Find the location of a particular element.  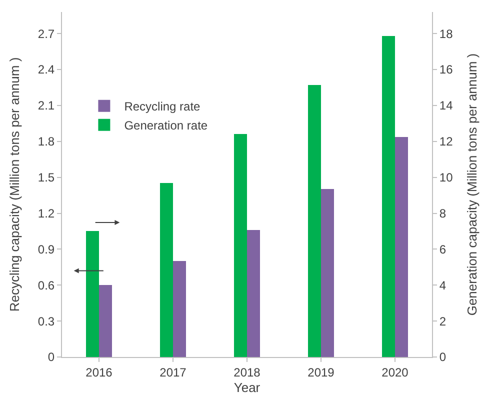

y2-tick-label: 2 is located at coordinates (442, 321).